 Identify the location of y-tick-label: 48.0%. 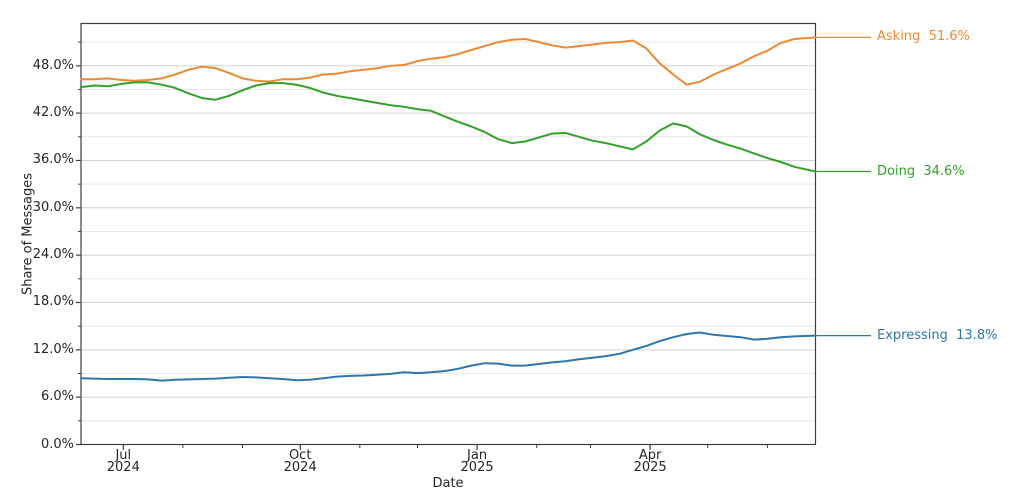
(53, 65).